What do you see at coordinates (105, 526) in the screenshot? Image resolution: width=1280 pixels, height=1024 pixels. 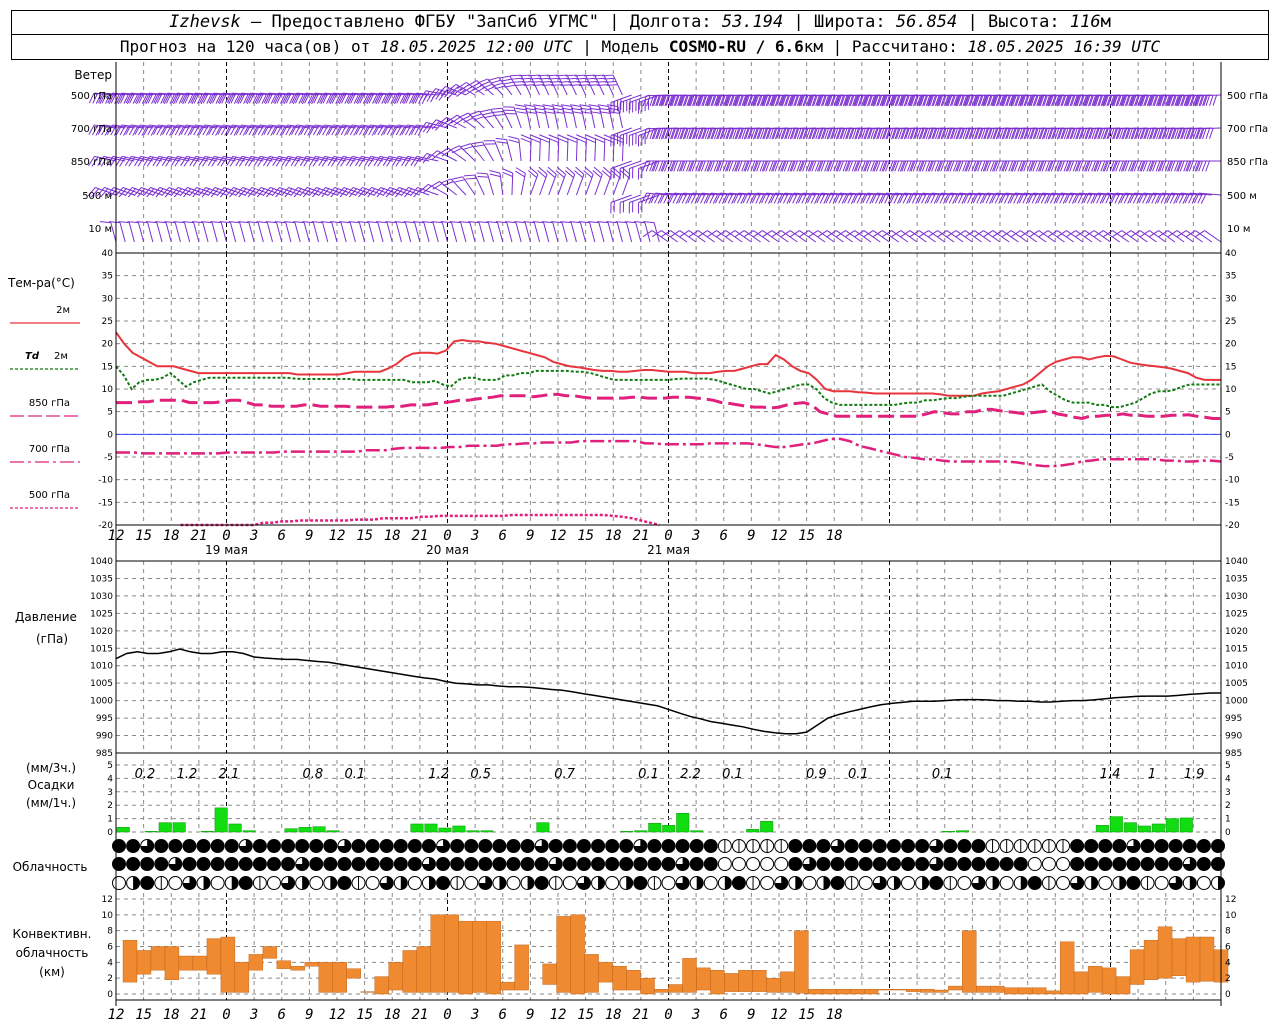 I see `y-tick-left: -20` at bounding box center [105, 526].